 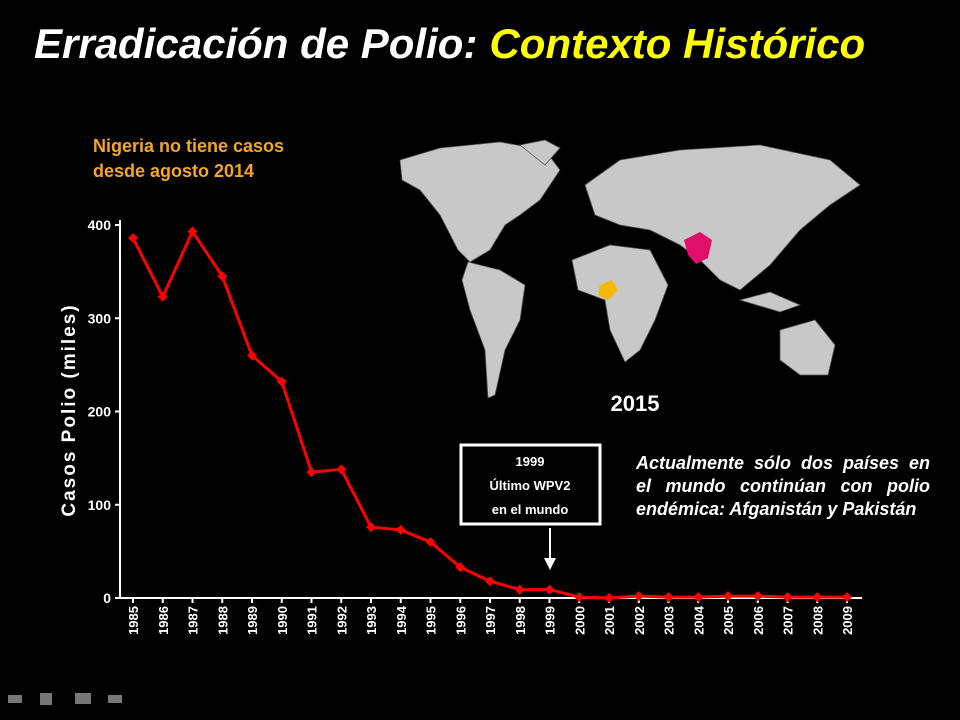 I want to click on annotation: Último WPV2, so click(x=530, y=485).